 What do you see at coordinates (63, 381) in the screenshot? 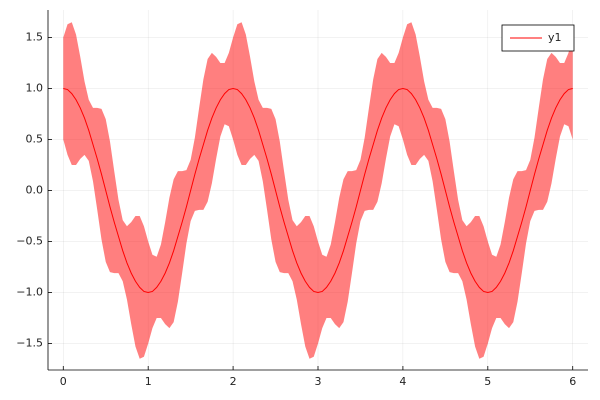
I see `x-tick-label: 0` at bounding box center [63, 381].